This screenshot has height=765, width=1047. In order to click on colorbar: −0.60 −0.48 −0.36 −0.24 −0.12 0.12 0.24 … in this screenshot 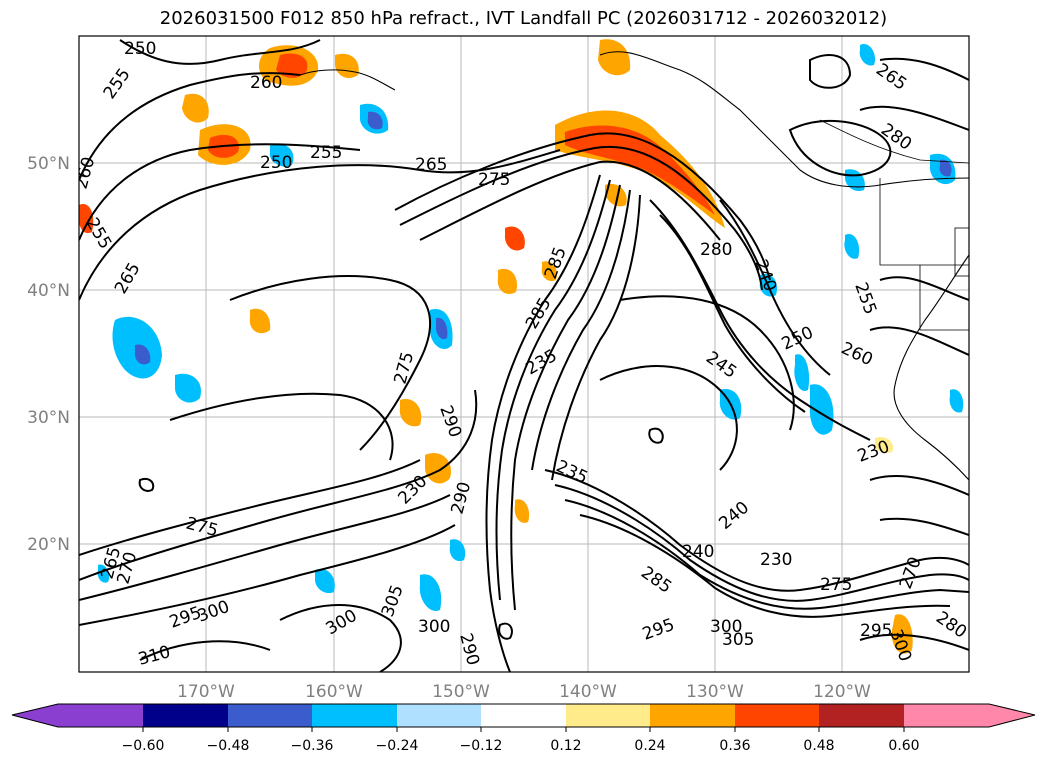, I will do `click(523, 728)`.